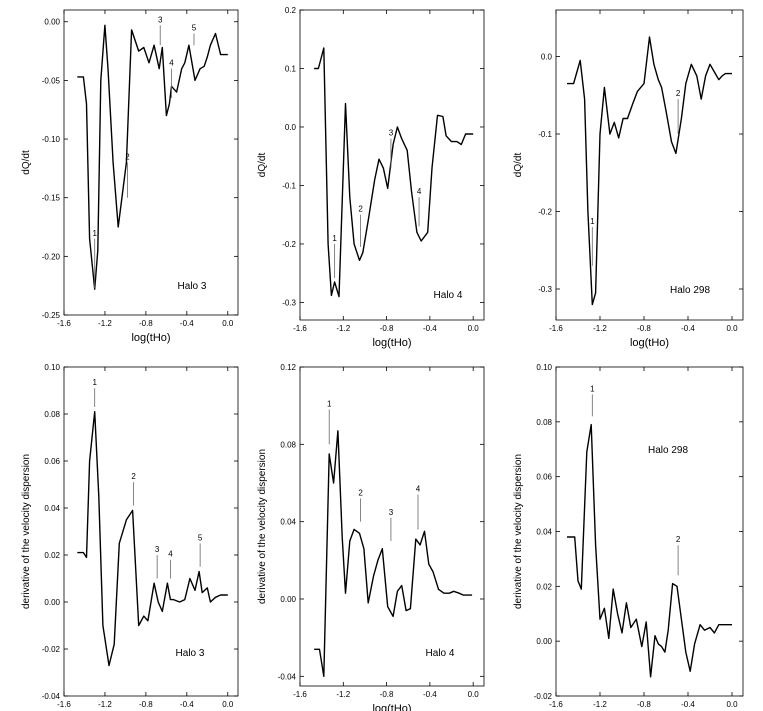 This screenshot has height=711, width=763. I want to click on y-tick-label: -0.10, so click(51, 139).